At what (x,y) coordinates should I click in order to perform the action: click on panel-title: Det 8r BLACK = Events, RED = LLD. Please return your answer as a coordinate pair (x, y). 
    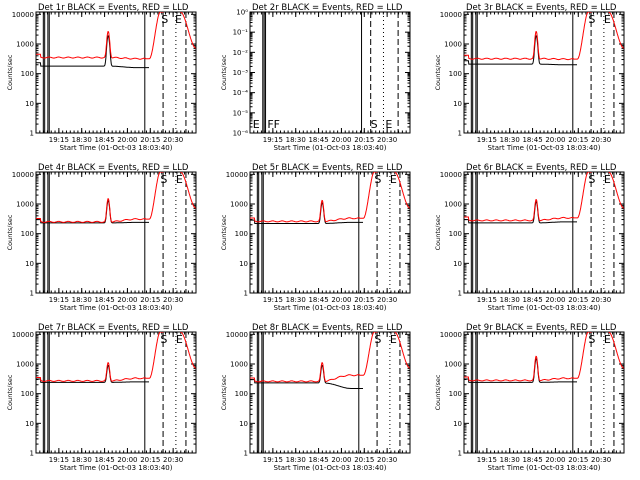
    Looking at the image, I should click on (327, 328).